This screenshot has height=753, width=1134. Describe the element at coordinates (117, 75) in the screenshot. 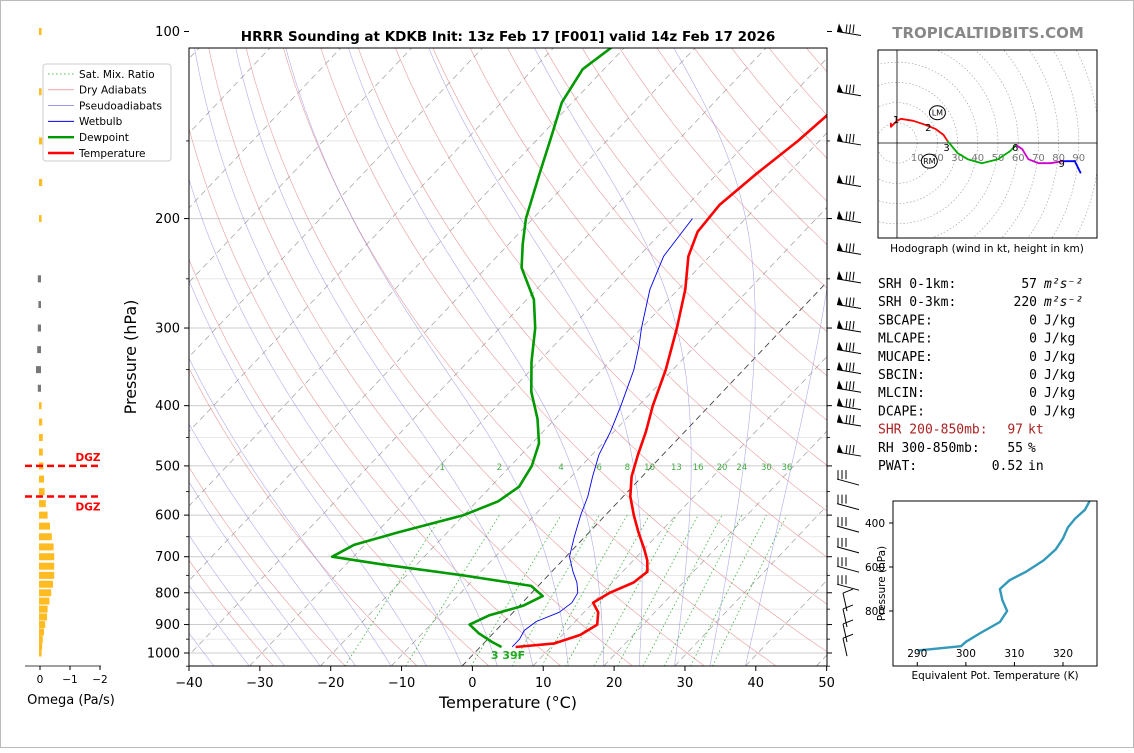

I see `legend-item-label: Sat. Mix. Ratio` at that location.